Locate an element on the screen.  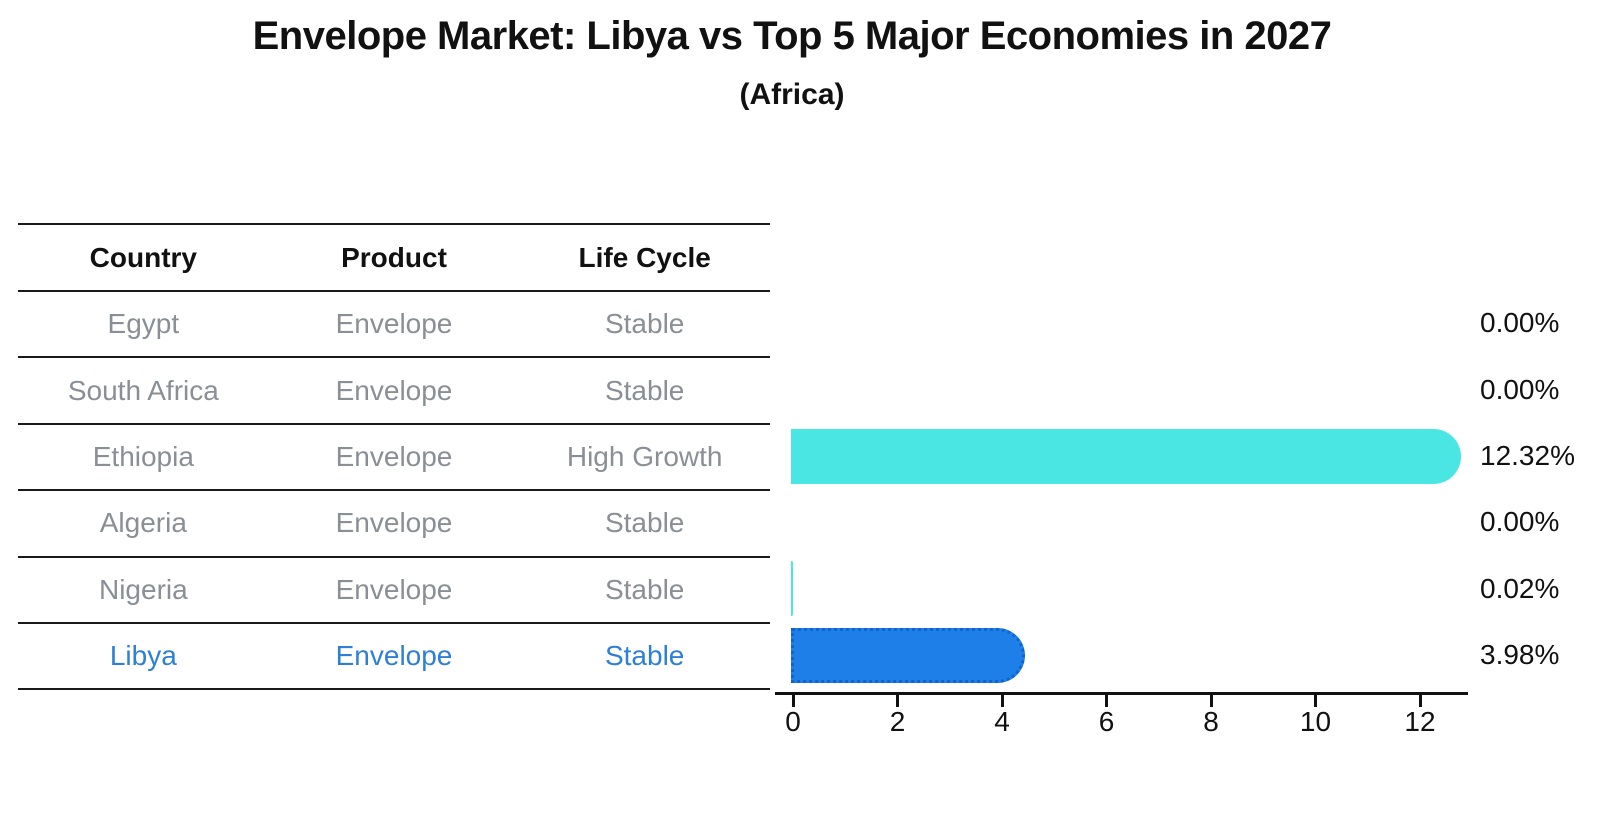
value-label-algeria: 0.00% is located at coordinates (1520, 522).